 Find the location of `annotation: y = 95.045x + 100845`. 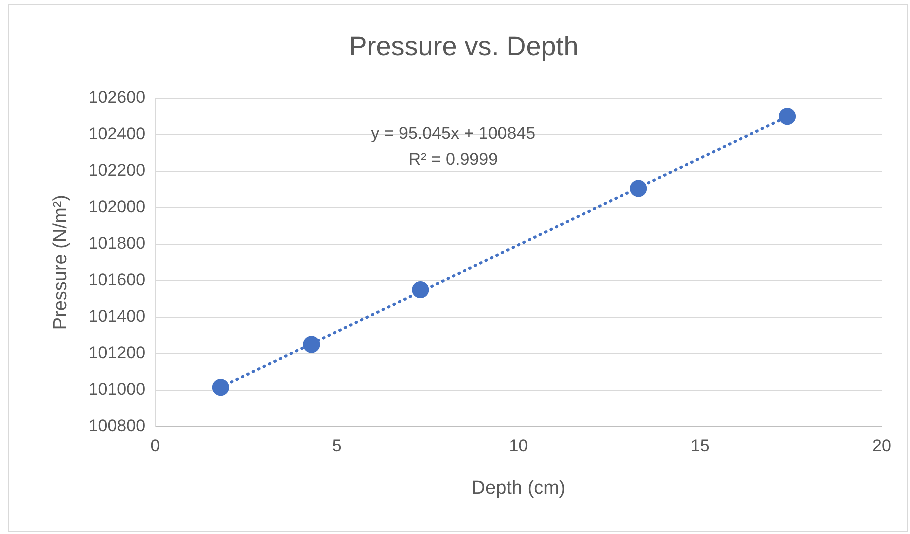

annotation: y = 95.045x + 100845 is located at coordinates (453, 134).